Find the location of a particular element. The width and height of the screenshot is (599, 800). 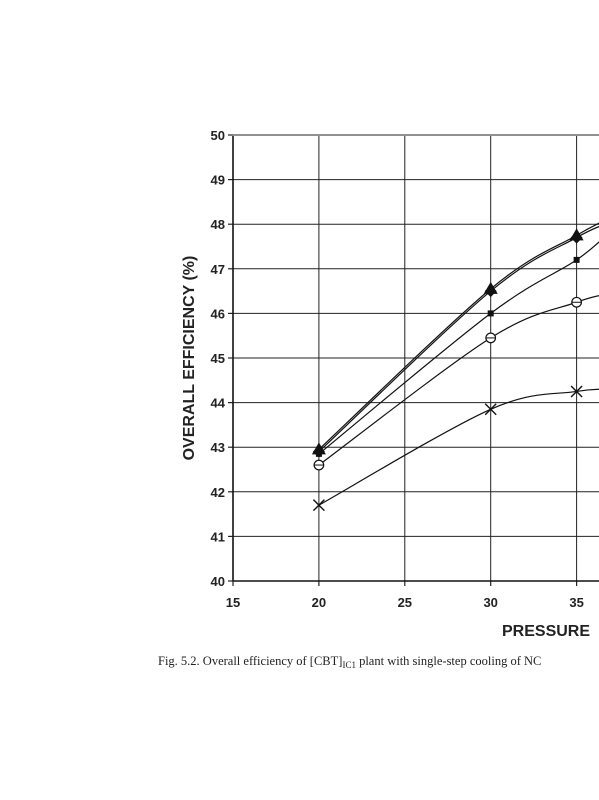

x-axis-title: PRESSURE is located at coordinates (546, 631).